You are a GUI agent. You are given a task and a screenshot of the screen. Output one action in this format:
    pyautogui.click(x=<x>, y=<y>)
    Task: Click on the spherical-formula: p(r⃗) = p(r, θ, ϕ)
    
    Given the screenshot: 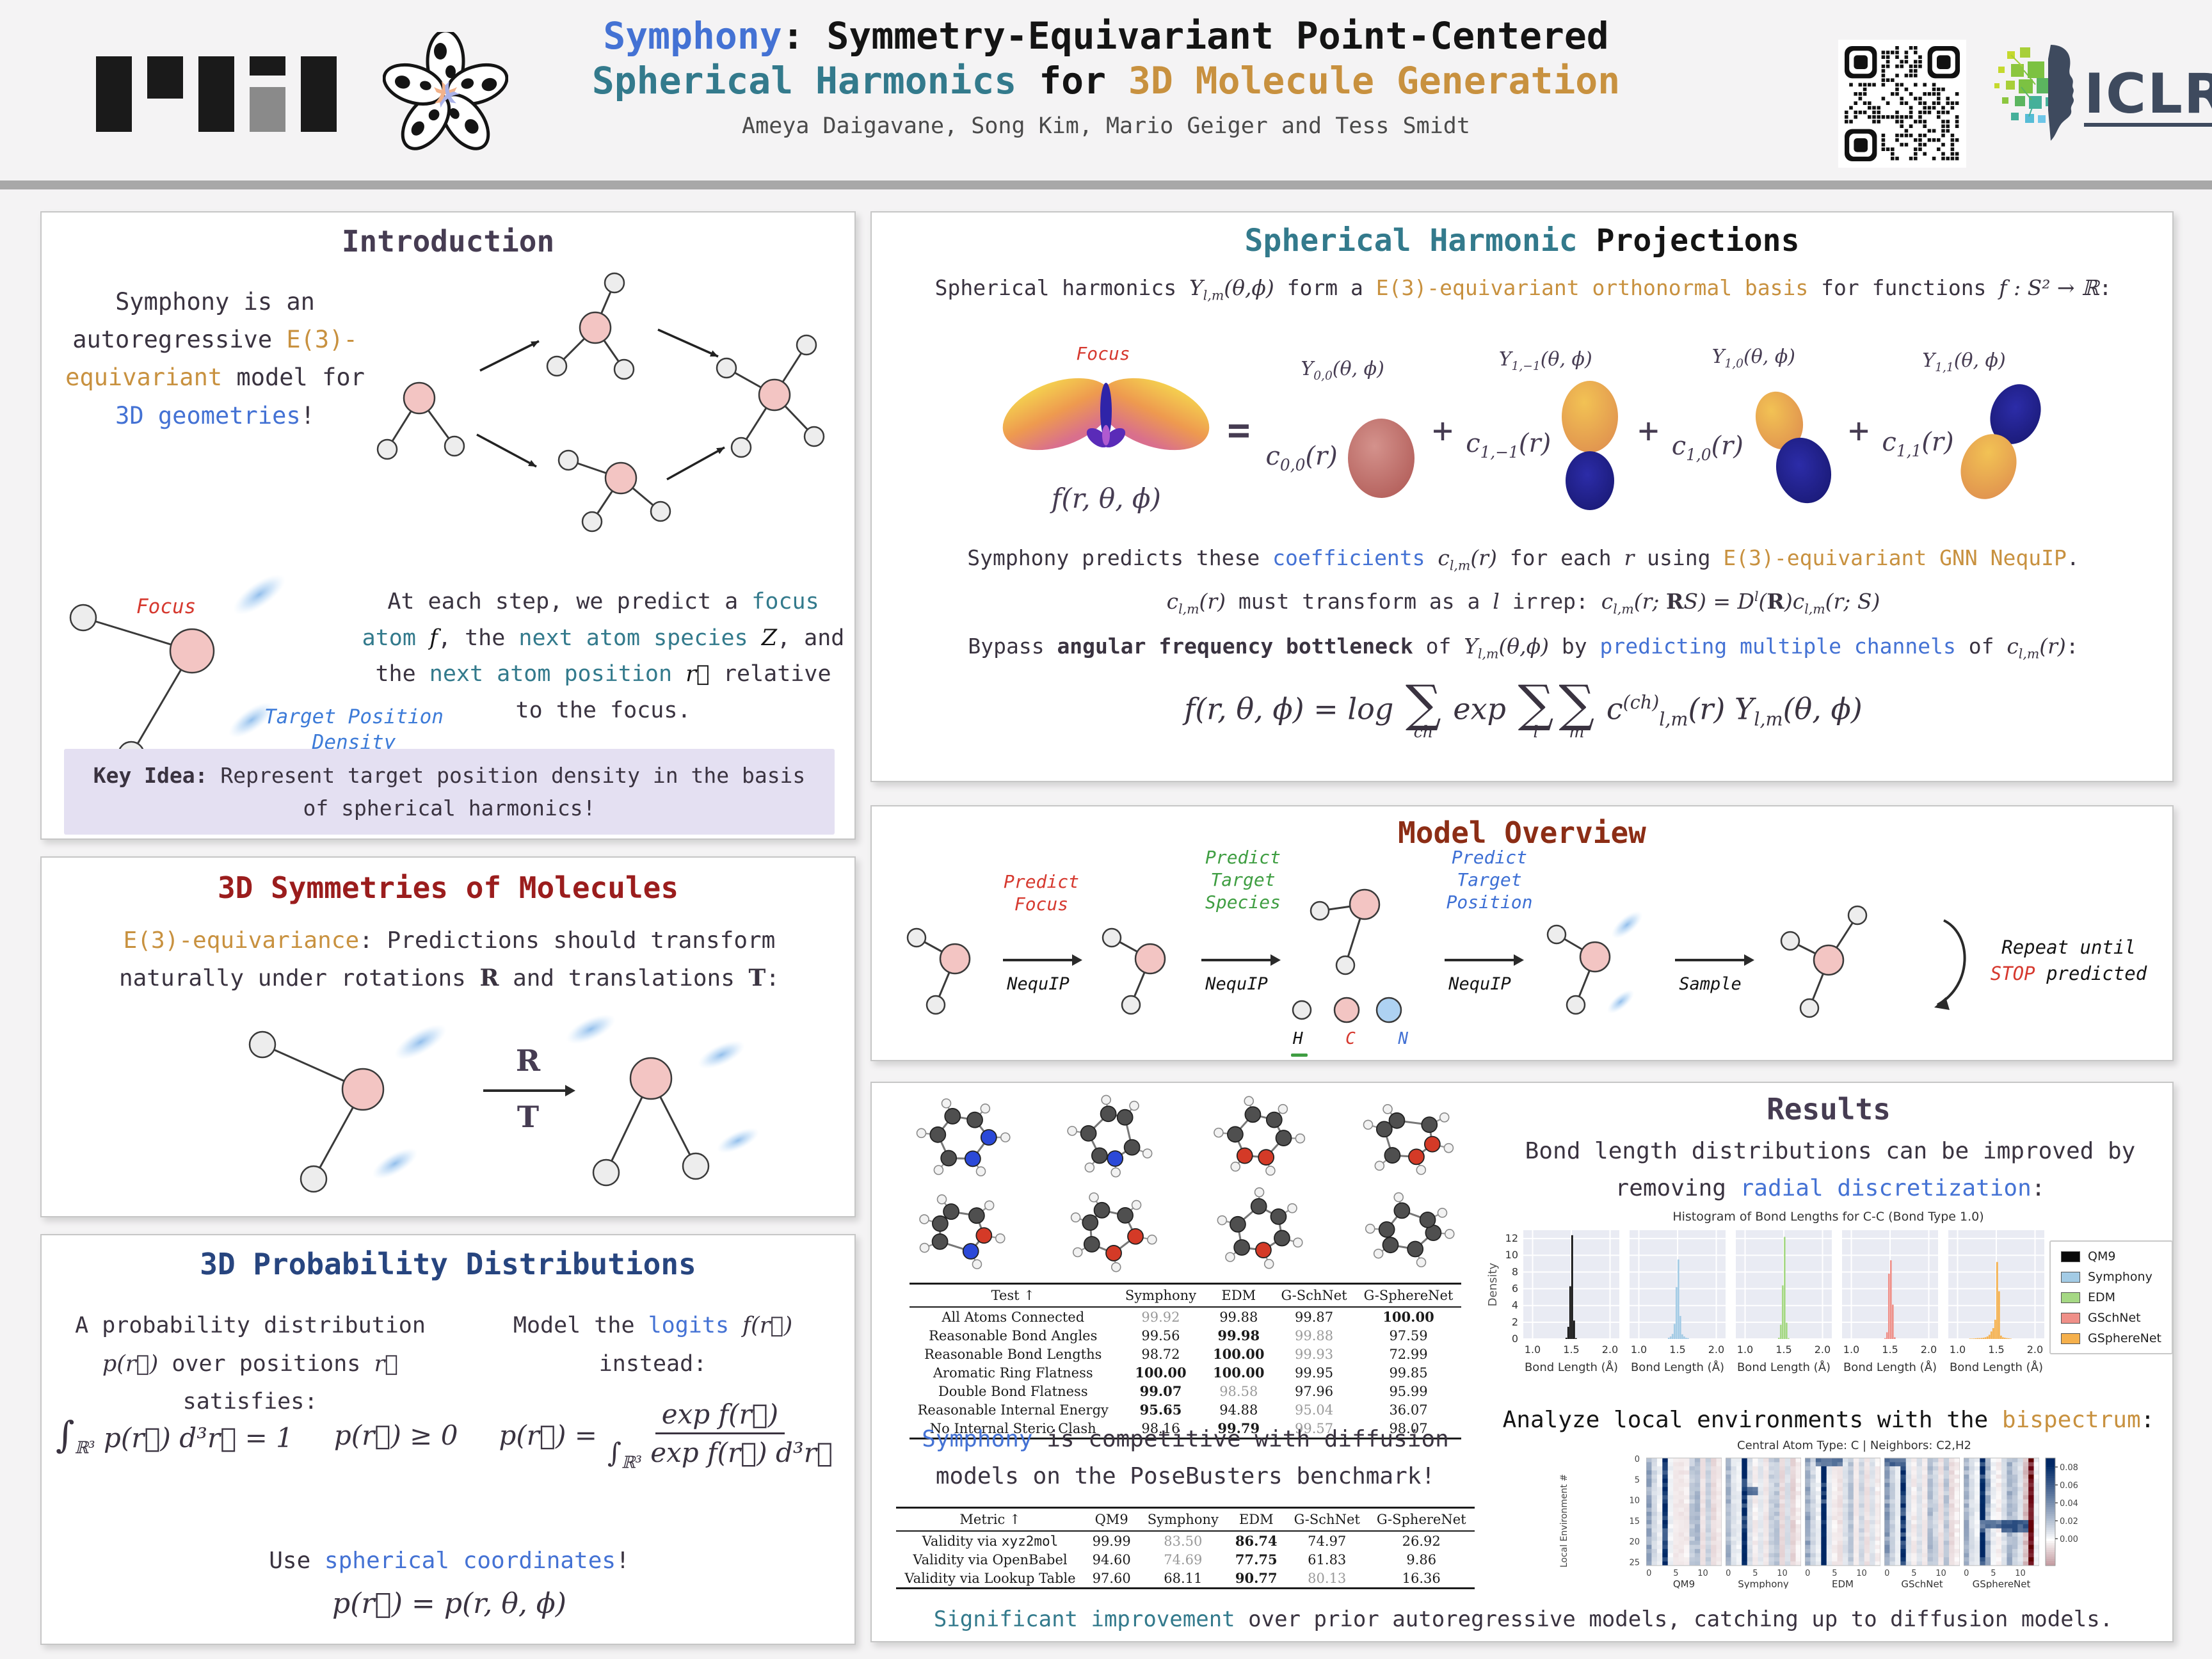 What is the action you would take?
    pyautogui.click(x=449, y=1603)
    